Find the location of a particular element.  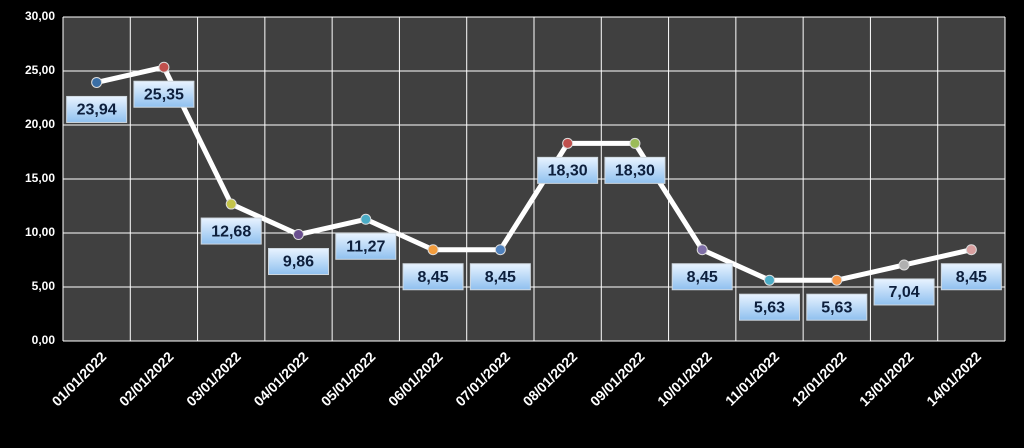

y-tick-label: 0,00 is located at coordinates (44, 340).